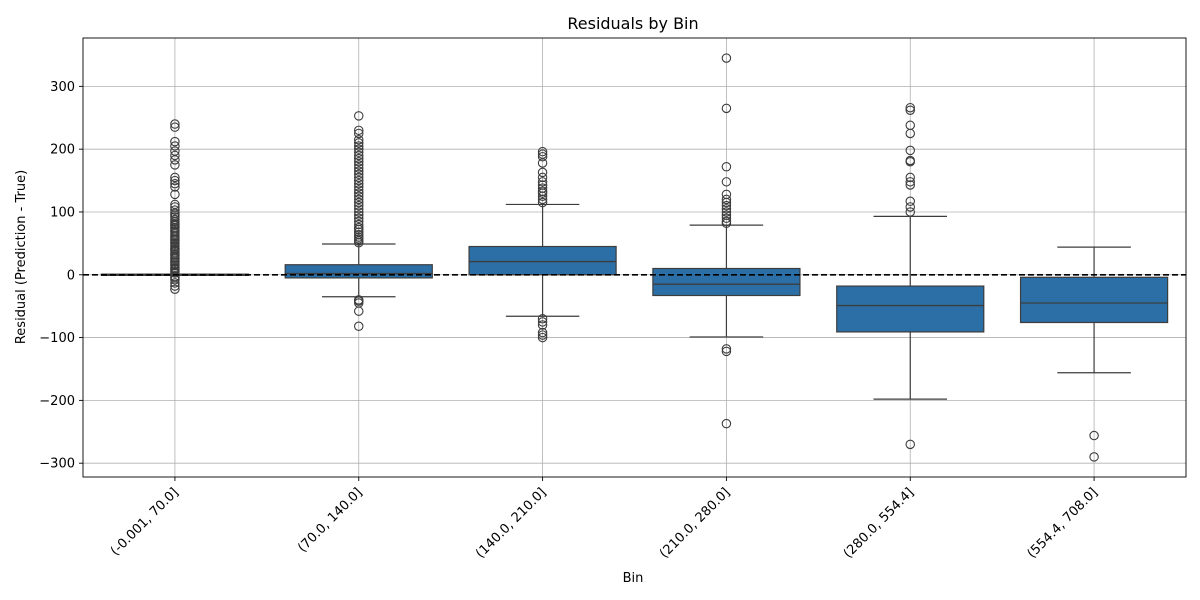 This screenshot has height=600, width=1200. Describe the element at coordinates (633, 578) in the screenshot. I see `x-axis-label: Bin` at that location.